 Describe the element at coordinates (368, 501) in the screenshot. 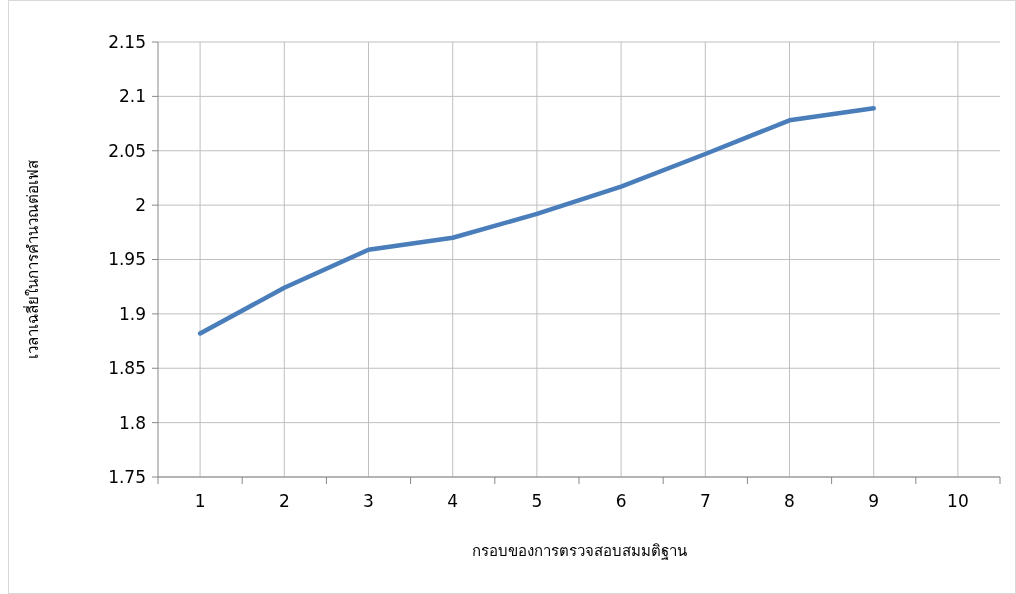

I see `x-tick-label: 3` at that location.